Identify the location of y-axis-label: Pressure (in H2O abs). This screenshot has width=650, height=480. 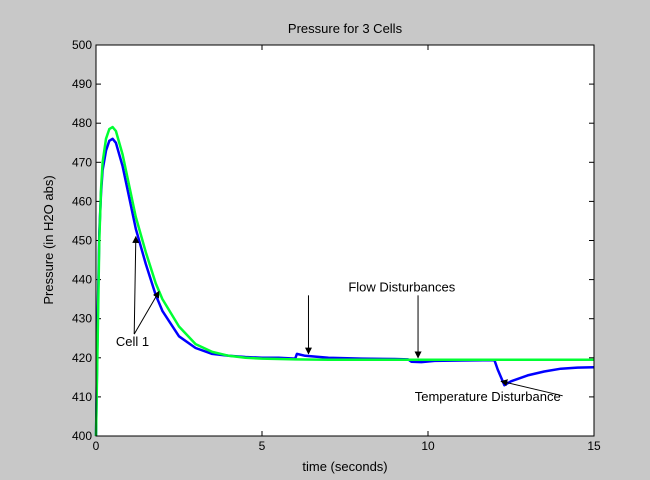
(48, 239).